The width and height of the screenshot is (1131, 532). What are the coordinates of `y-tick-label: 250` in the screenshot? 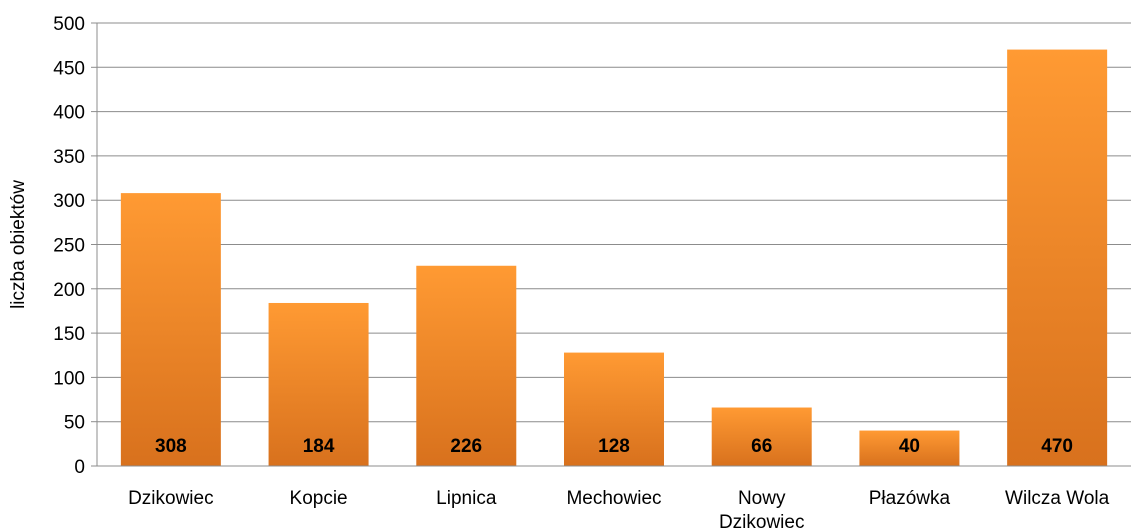 It's located at (69, 246).